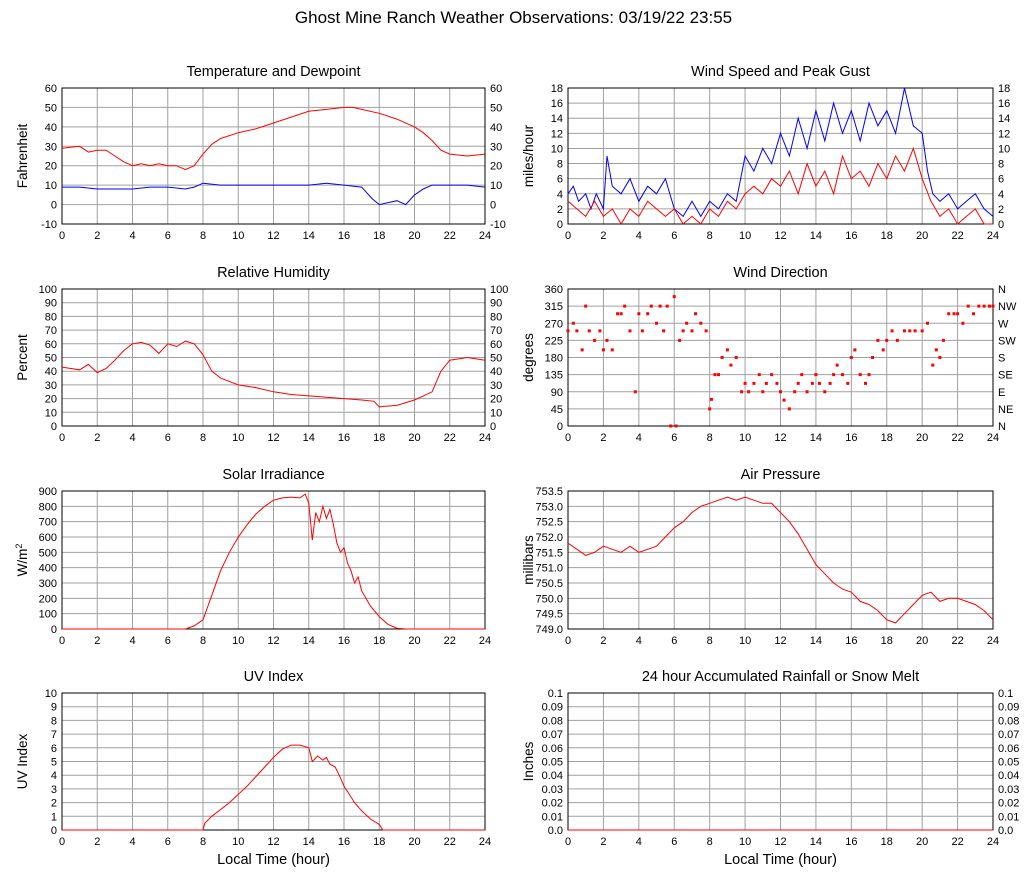 This screenshot has height=878, width=1027. I want to click on uv-plot-frame, so click(273, 761).